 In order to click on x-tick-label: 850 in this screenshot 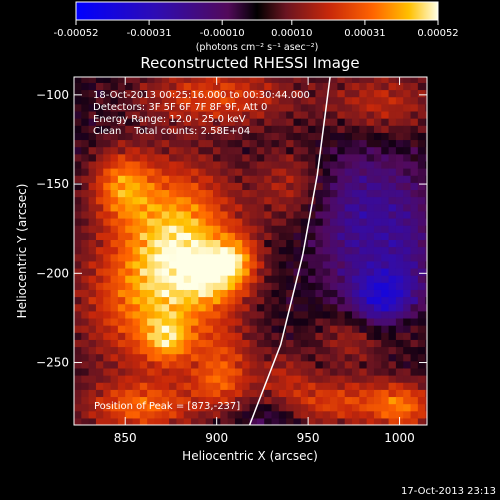, I will do `click(125, 438)`.